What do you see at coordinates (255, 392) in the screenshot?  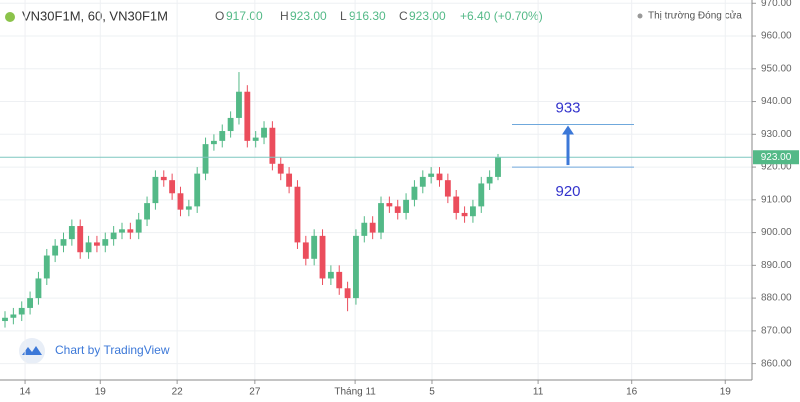 I see `x-tick-label: 27` at bounding box center [255, 392].